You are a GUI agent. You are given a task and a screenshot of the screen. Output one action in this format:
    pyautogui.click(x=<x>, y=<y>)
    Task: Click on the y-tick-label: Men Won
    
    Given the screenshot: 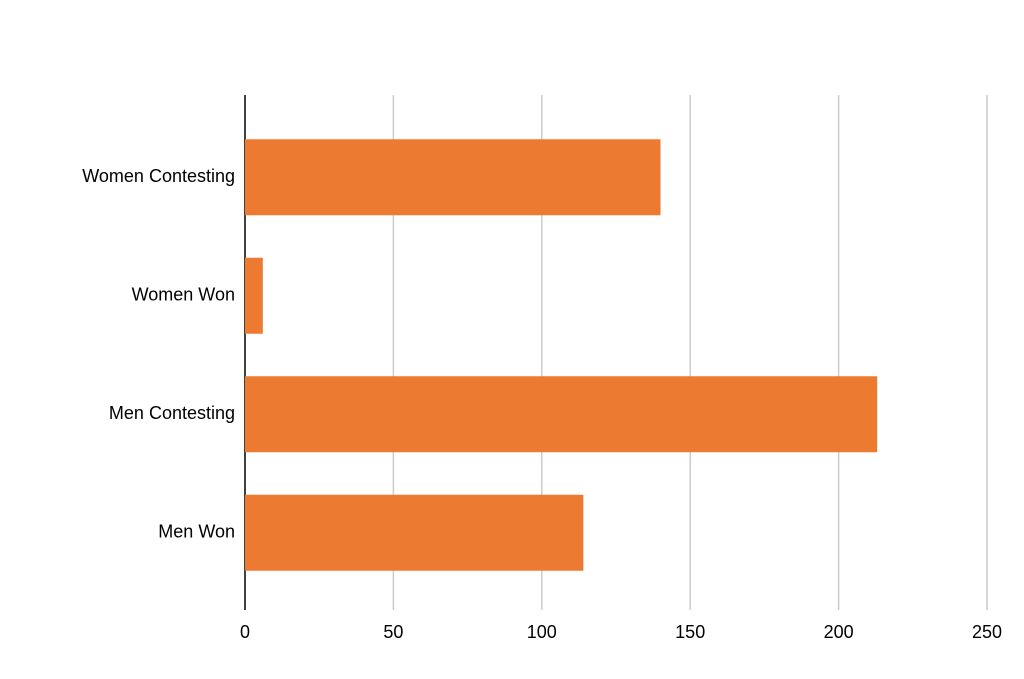 What is the action you would take?
    pyautogui.click(x=196, y=532)
    